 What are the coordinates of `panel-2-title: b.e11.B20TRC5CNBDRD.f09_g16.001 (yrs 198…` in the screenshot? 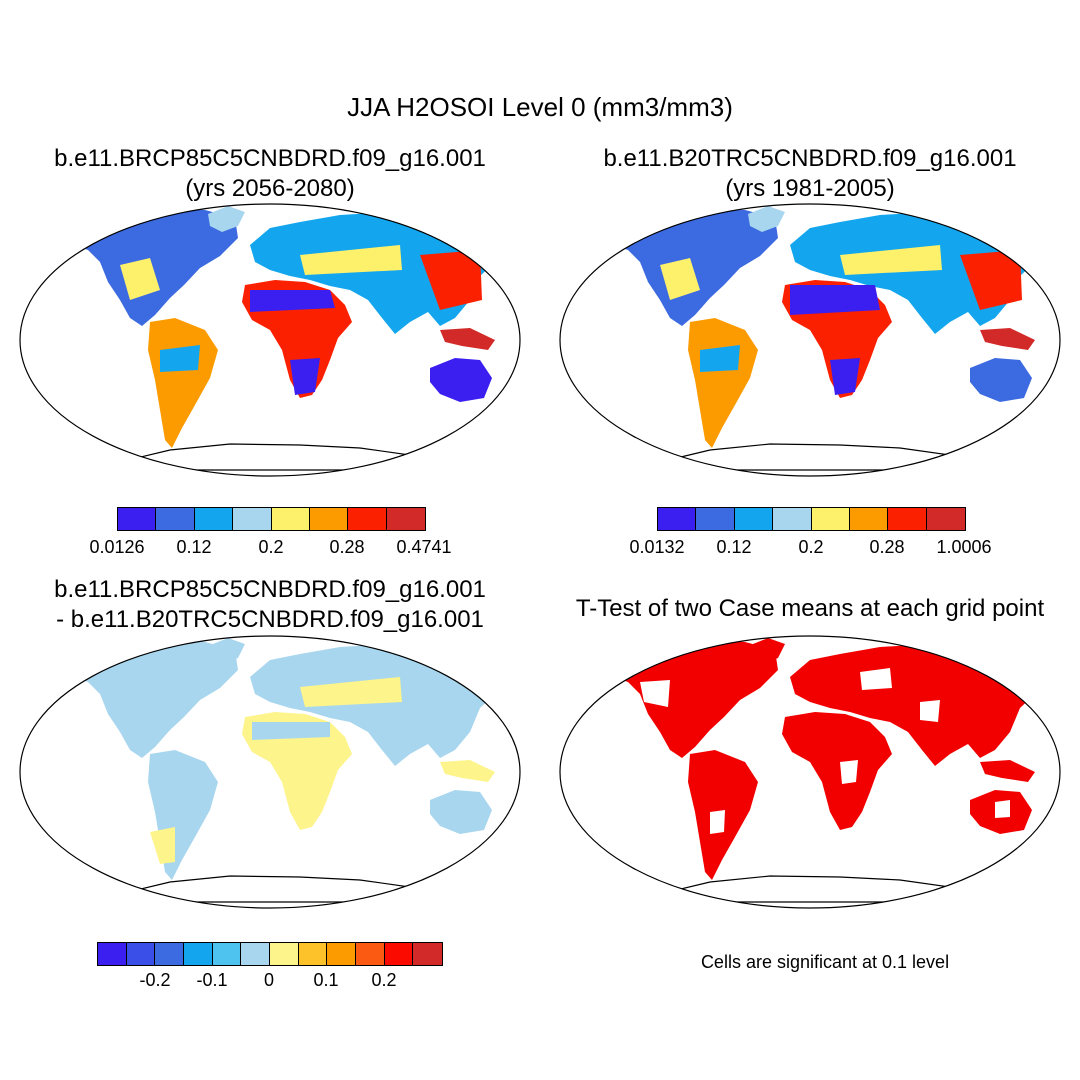 It's located at (810, 174).